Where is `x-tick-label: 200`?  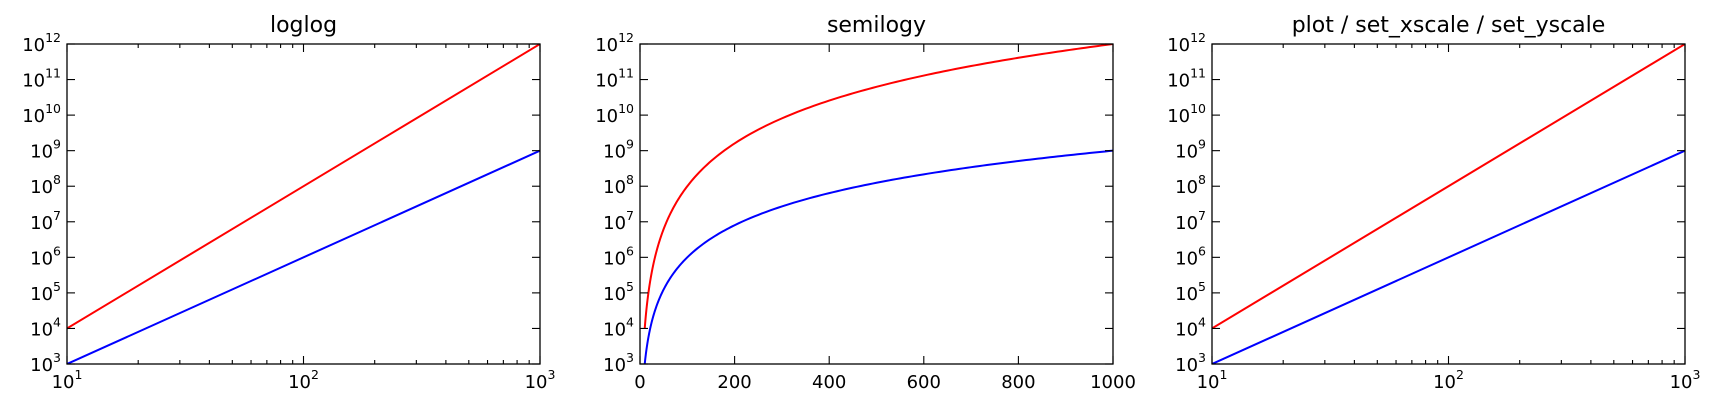
x-tick-label: 200 is located at coordinates (734, 382).